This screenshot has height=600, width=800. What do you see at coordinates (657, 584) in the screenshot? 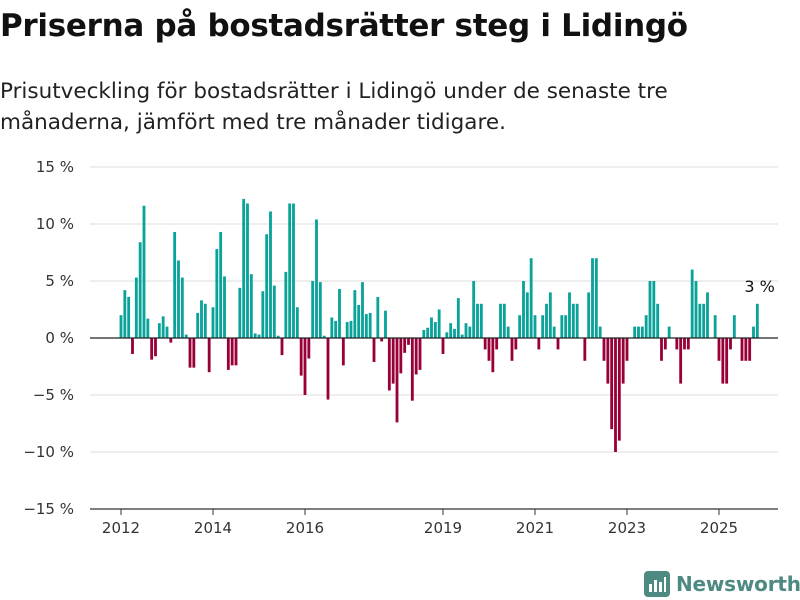
I see `bar-chart-logo-icon` at bounding box center [657, 584].